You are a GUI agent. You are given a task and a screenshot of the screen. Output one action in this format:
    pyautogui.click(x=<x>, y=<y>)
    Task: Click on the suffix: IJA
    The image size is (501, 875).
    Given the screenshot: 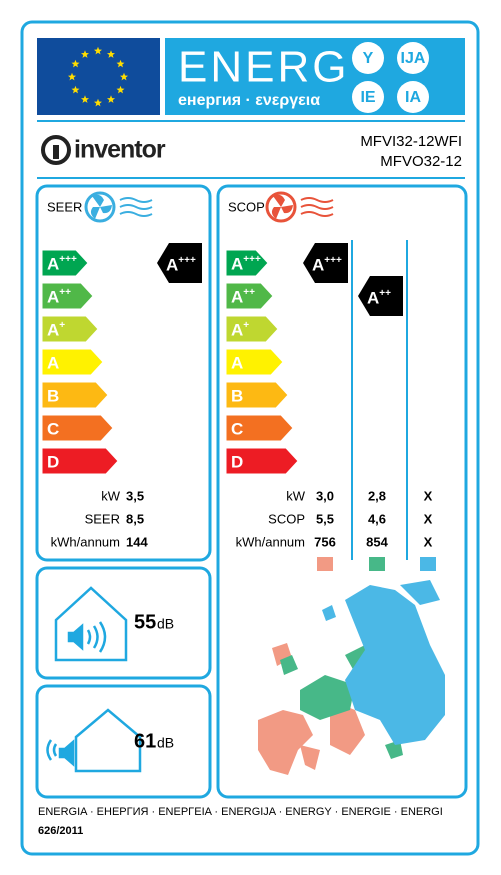 What is the action you would take?
    pyautogui.click(x=413, y=58)
    